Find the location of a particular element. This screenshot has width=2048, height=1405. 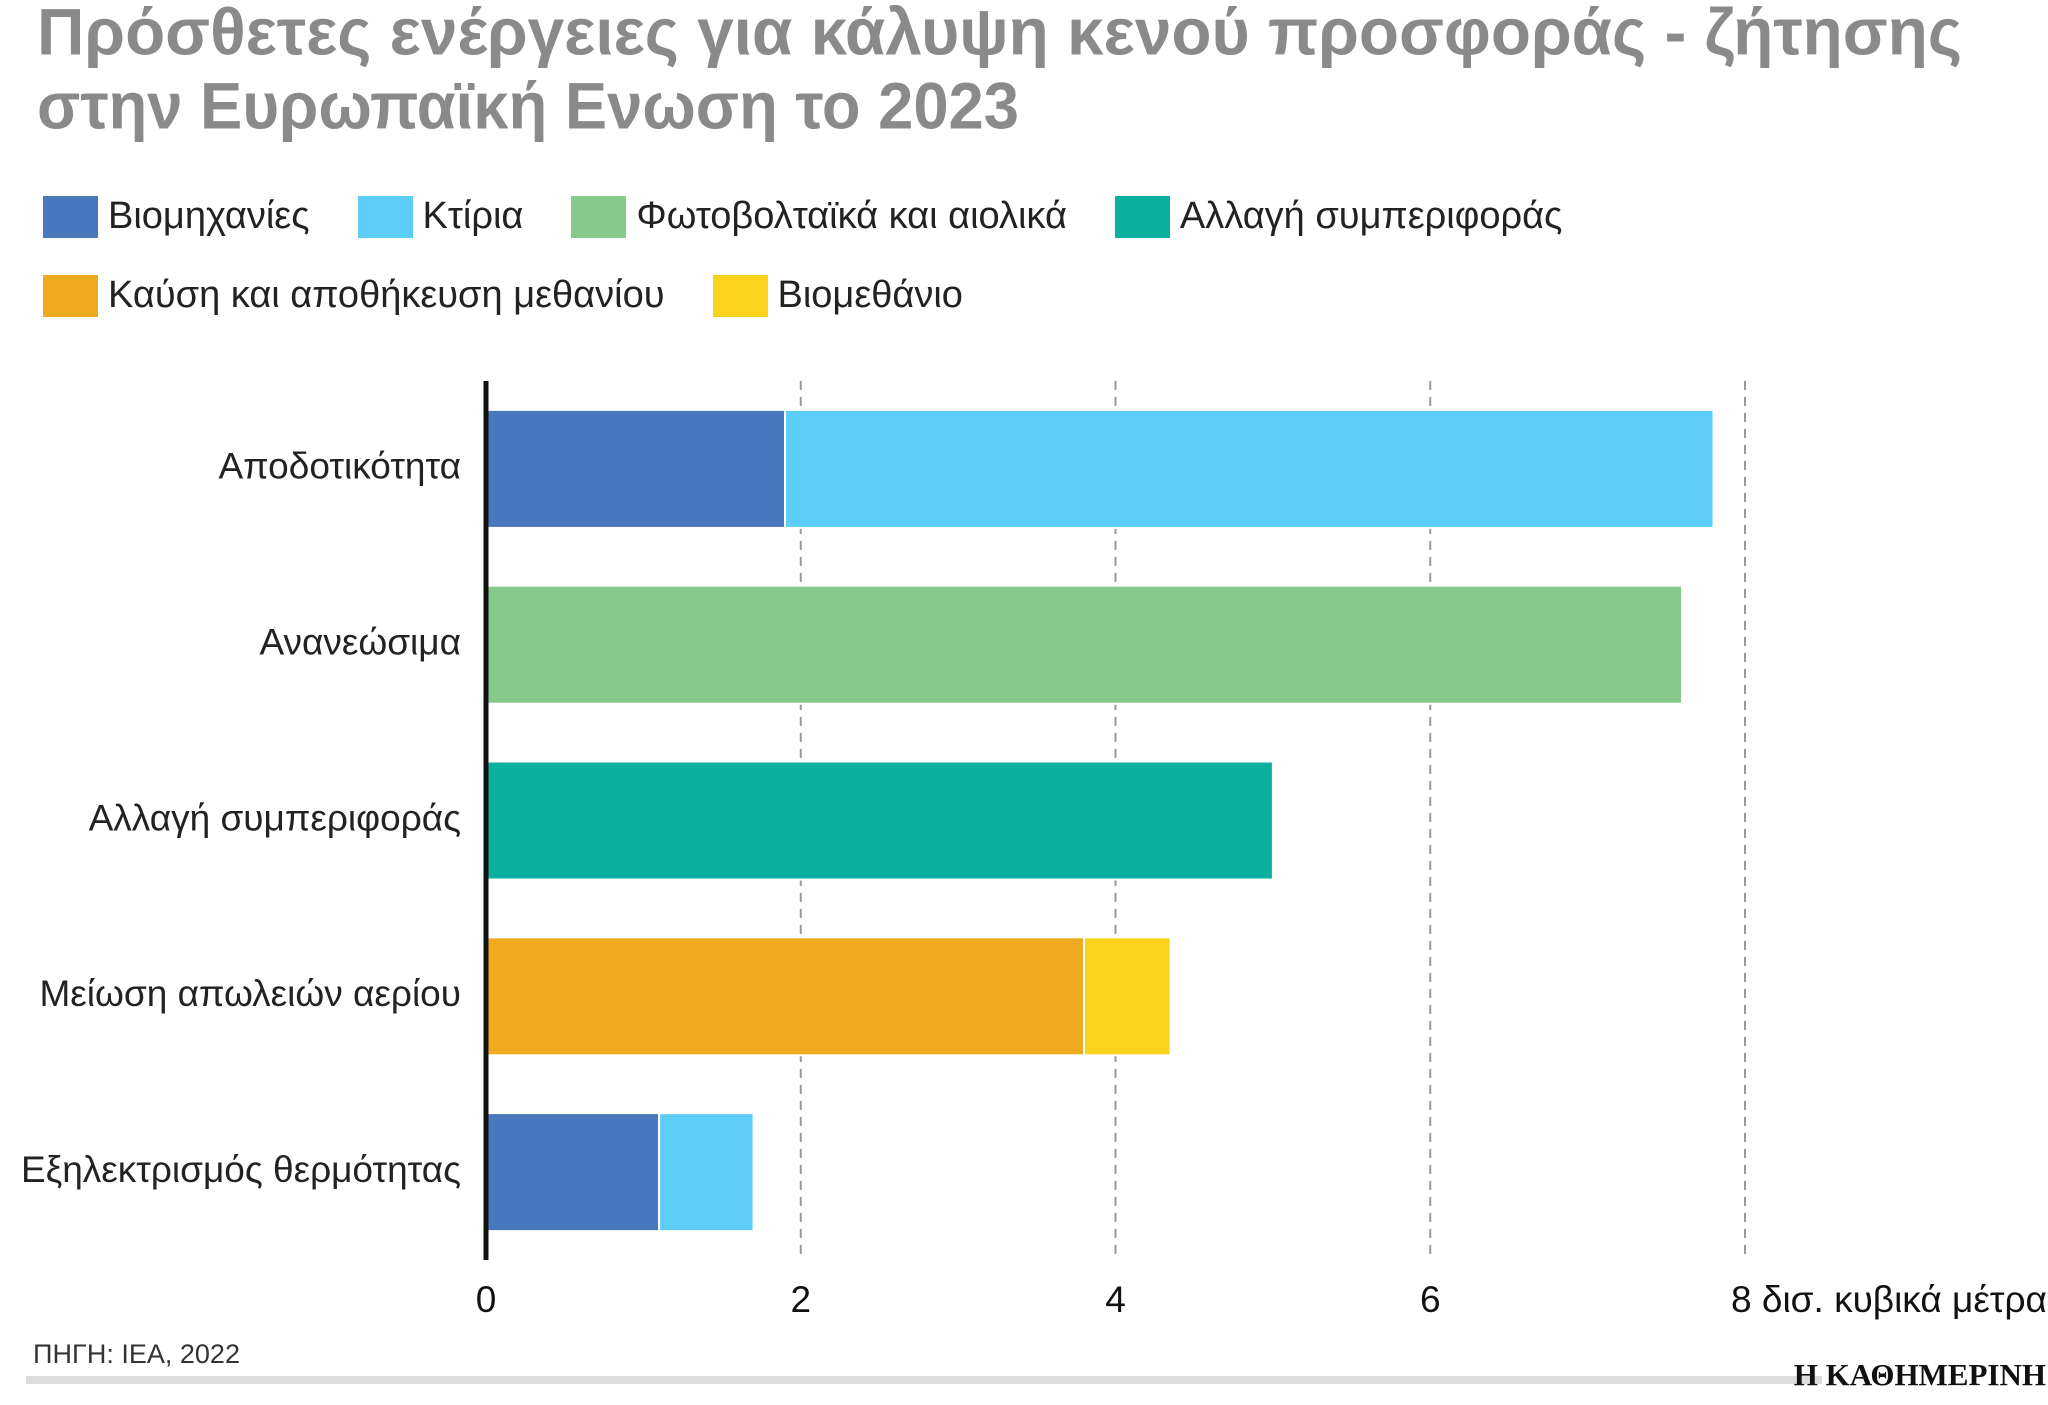

legend-item: Καύση και αποθήκευση μεθανίου is located at coordinates (354, 295).